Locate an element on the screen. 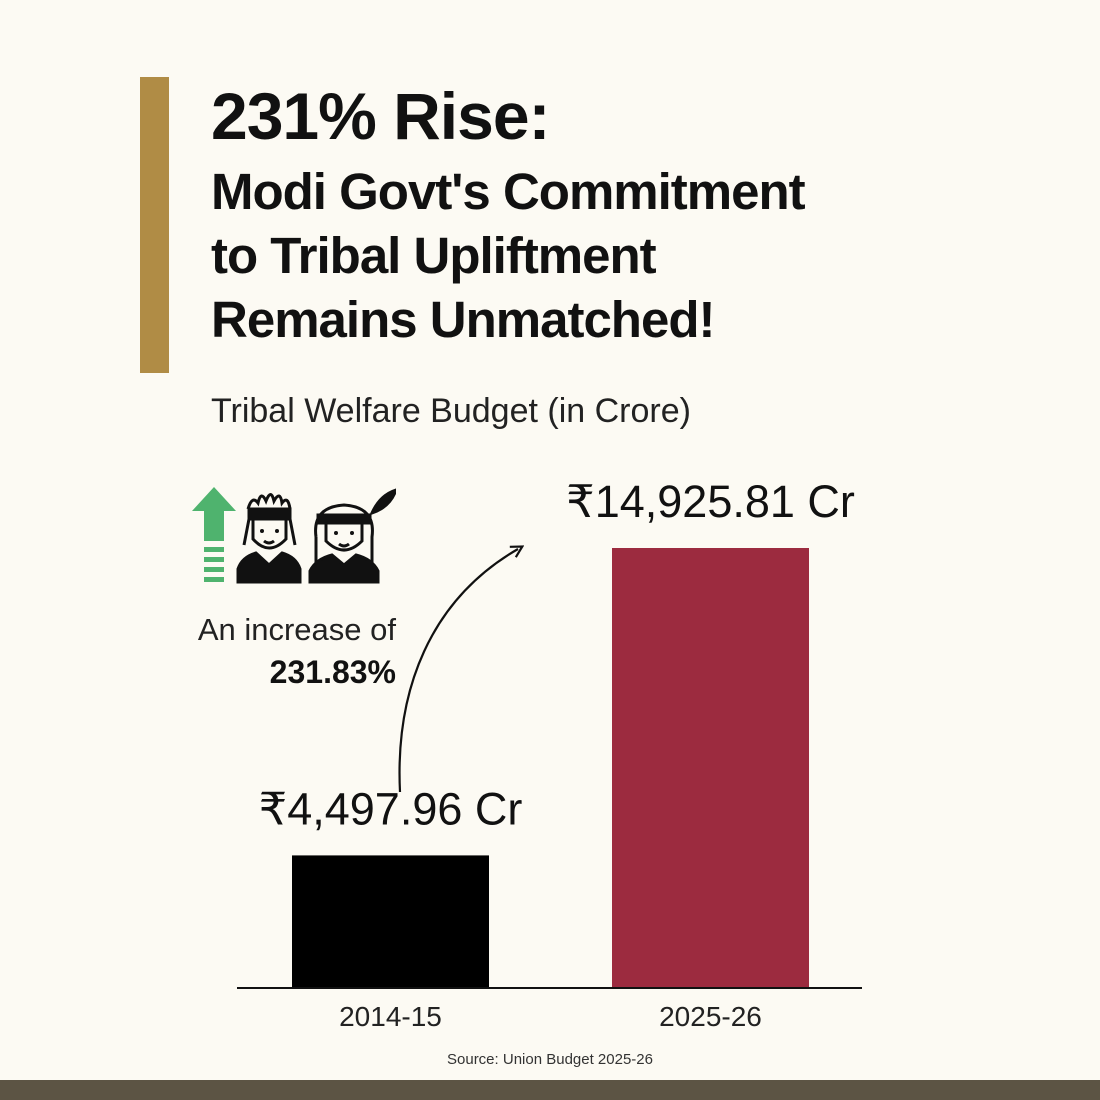 This screenshot has height=1100, width=1100. headline-accent-bar is located at coordinates (154, 225).